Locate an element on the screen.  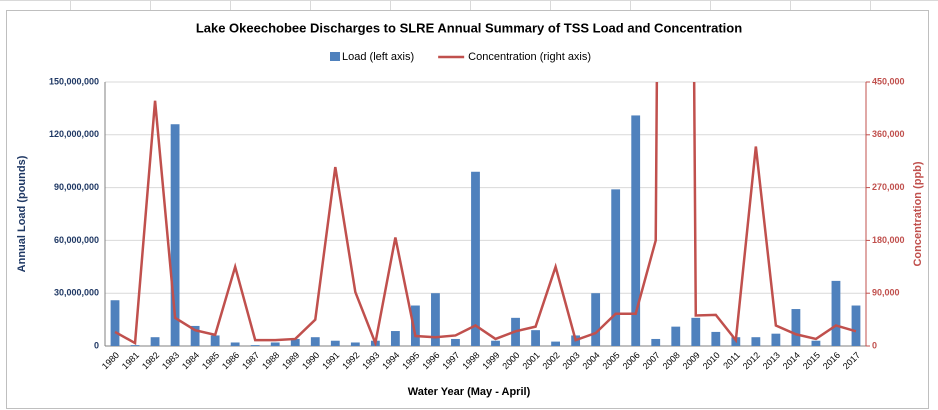
y-tick-label: 150,000,000 is located at coordinates (74, 81).